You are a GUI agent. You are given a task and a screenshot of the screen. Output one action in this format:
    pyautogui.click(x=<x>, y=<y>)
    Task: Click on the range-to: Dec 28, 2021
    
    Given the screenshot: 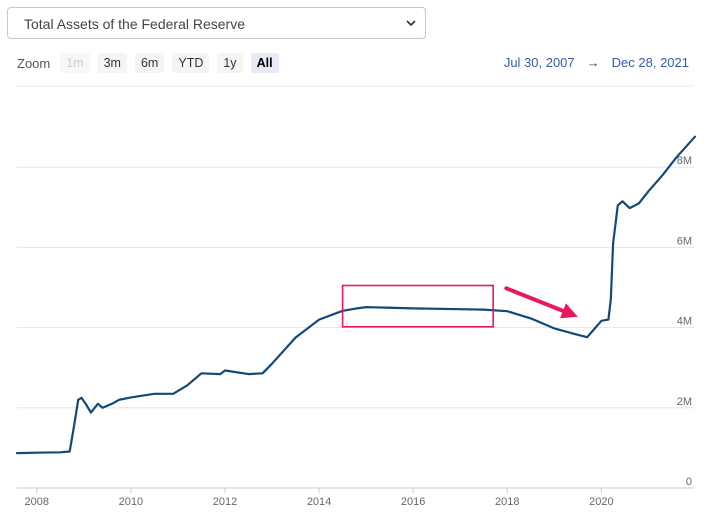 What is the action you would take?
    pyautogui.click(x=650, y=62)
    